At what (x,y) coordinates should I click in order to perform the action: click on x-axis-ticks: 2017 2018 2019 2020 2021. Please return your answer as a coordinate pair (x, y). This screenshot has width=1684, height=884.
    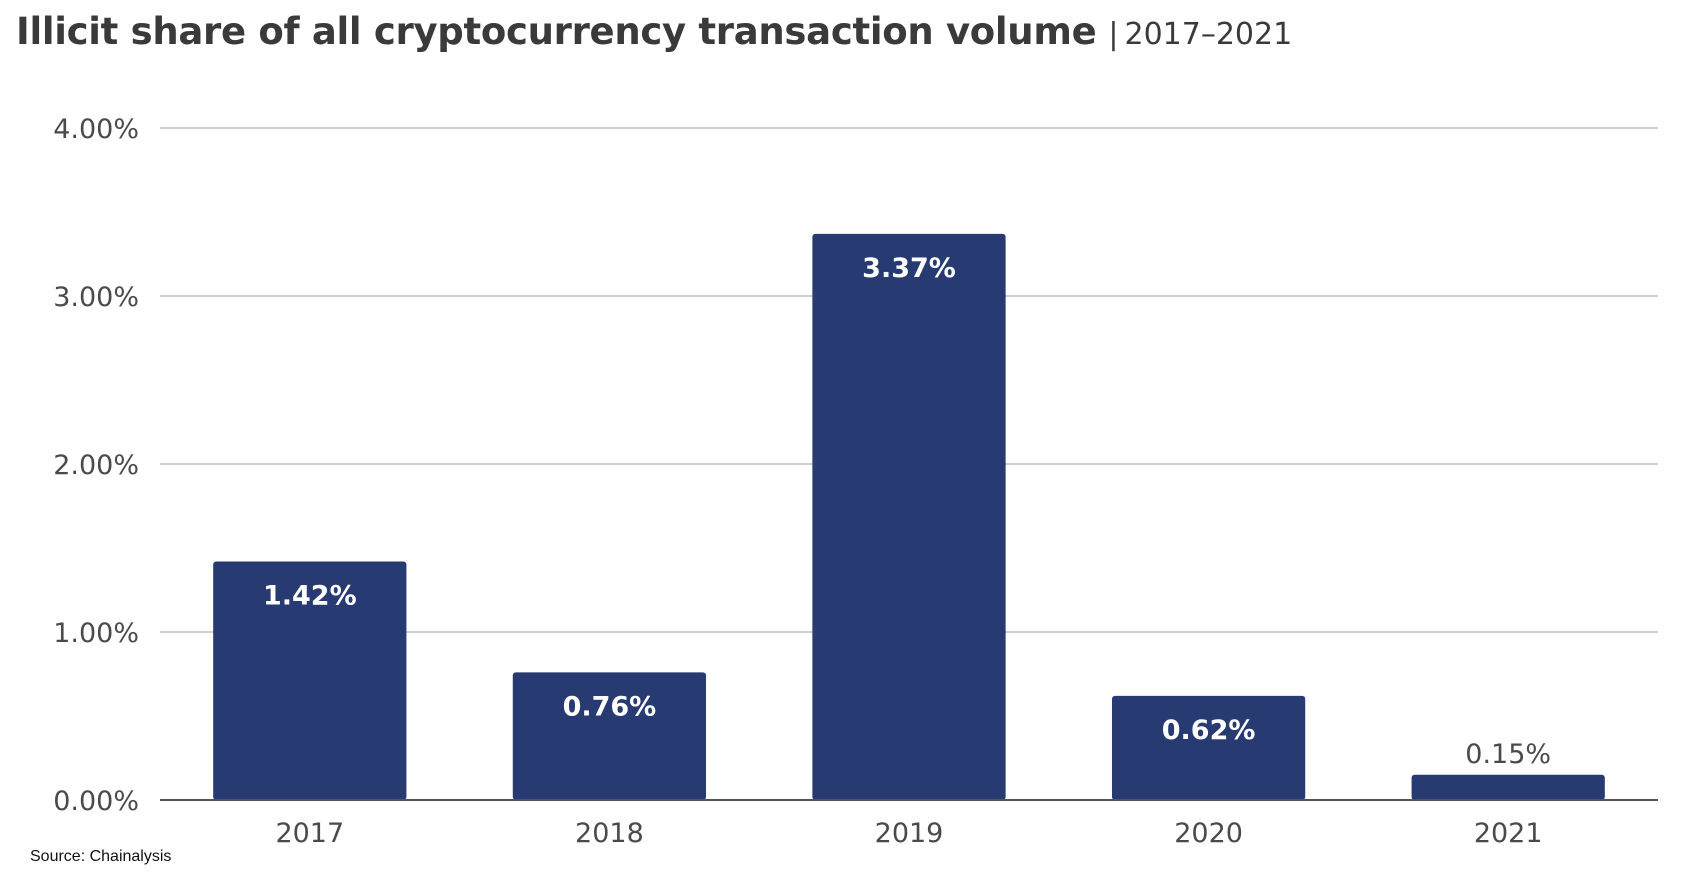
    Looking at the image, I should click on (908, 833).